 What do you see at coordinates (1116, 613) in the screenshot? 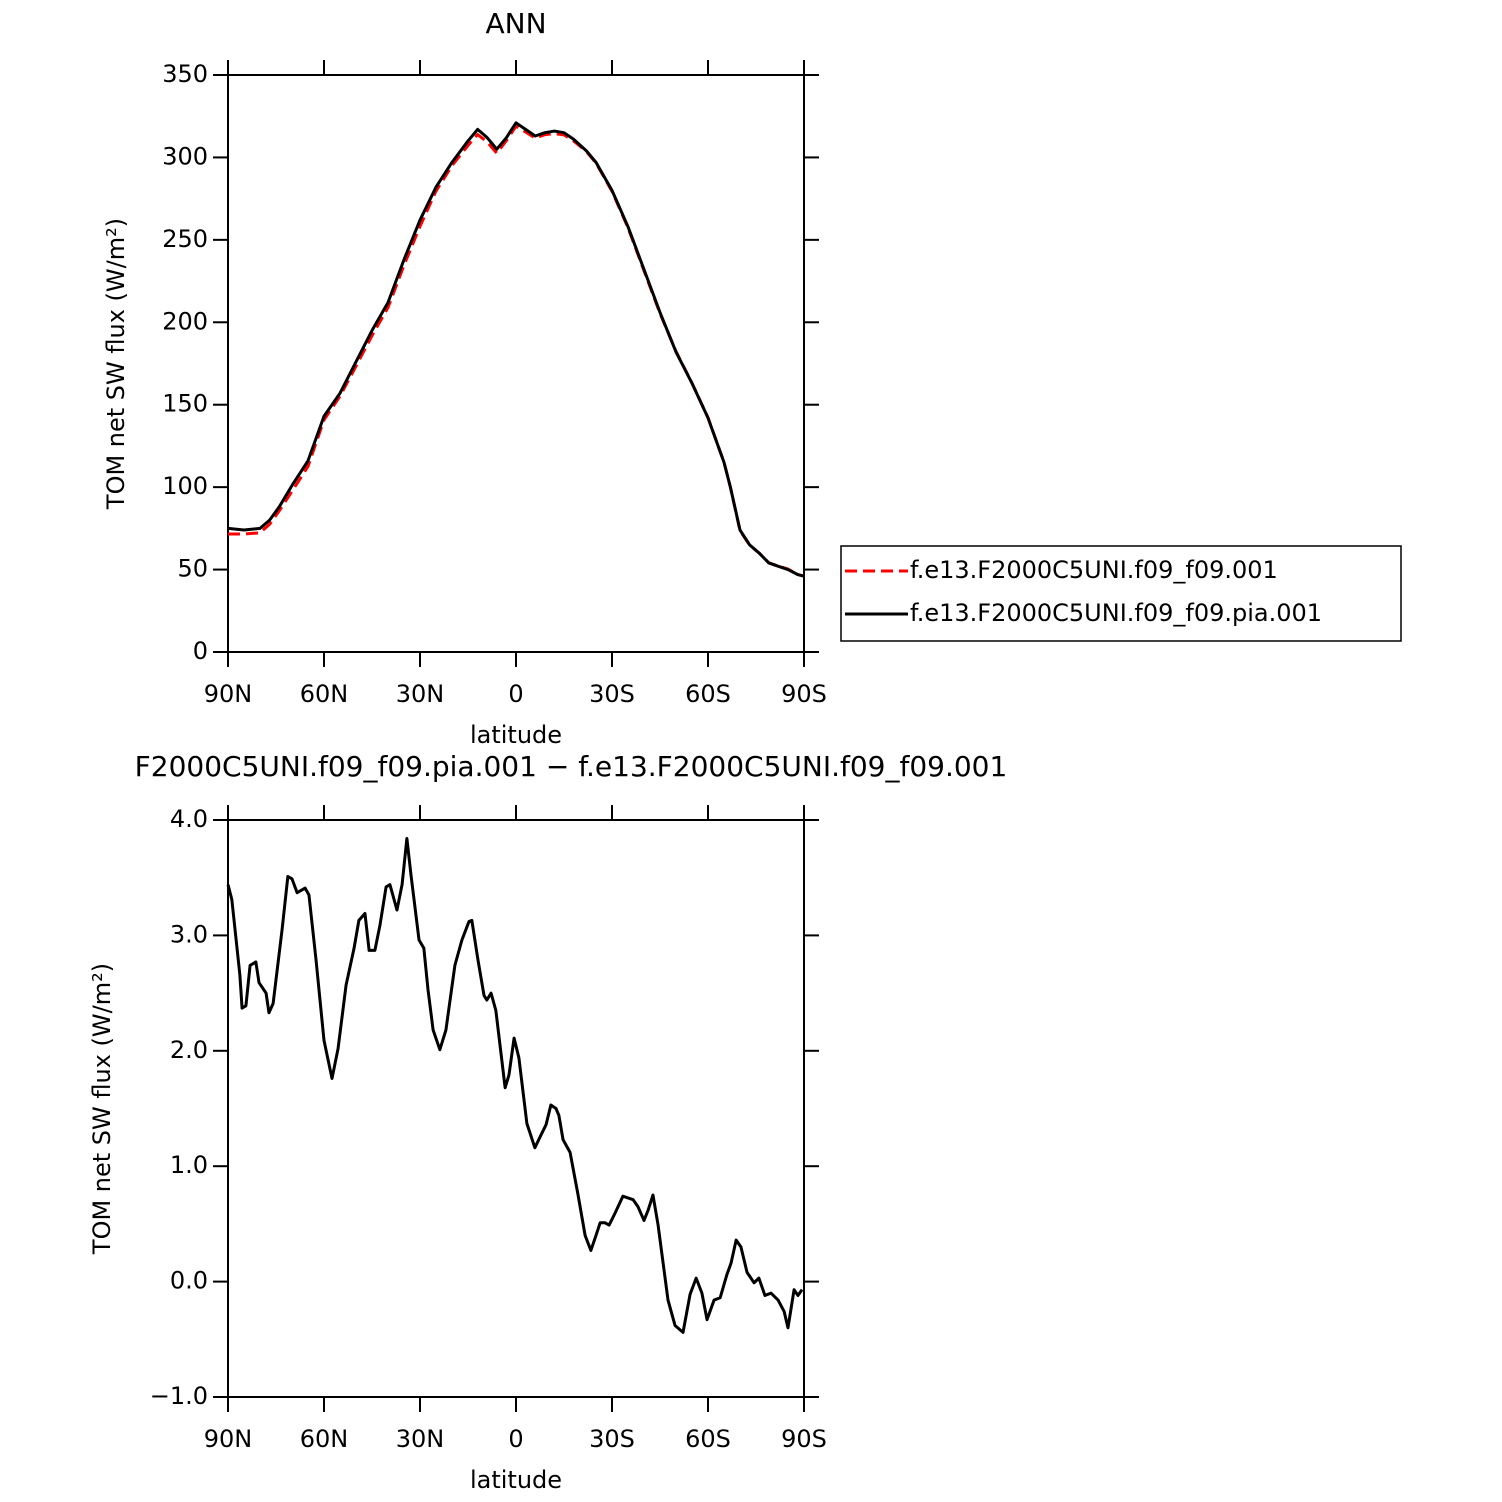
I see `legend-label: f.e13.F2000C5UNI.f09_f09.pia.001` at bounding box center [1116, 613].